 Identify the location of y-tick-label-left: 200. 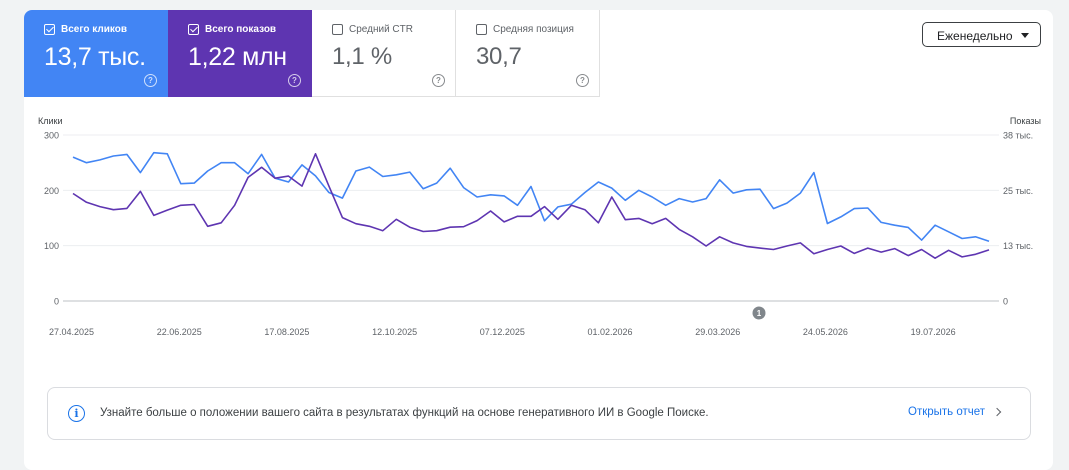
(51, 191).